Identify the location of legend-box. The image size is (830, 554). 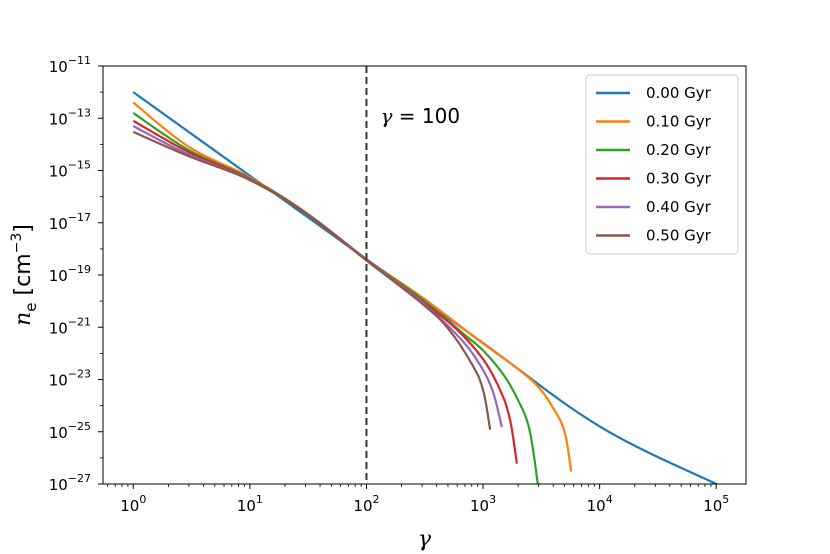
(662, 164).